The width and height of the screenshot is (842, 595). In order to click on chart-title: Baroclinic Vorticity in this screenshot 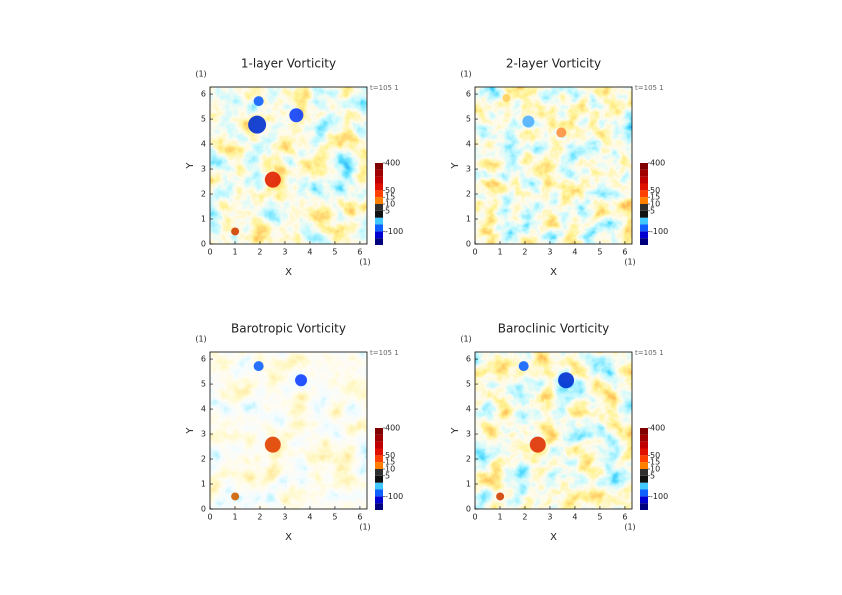, I will do `click(554, 329)`.